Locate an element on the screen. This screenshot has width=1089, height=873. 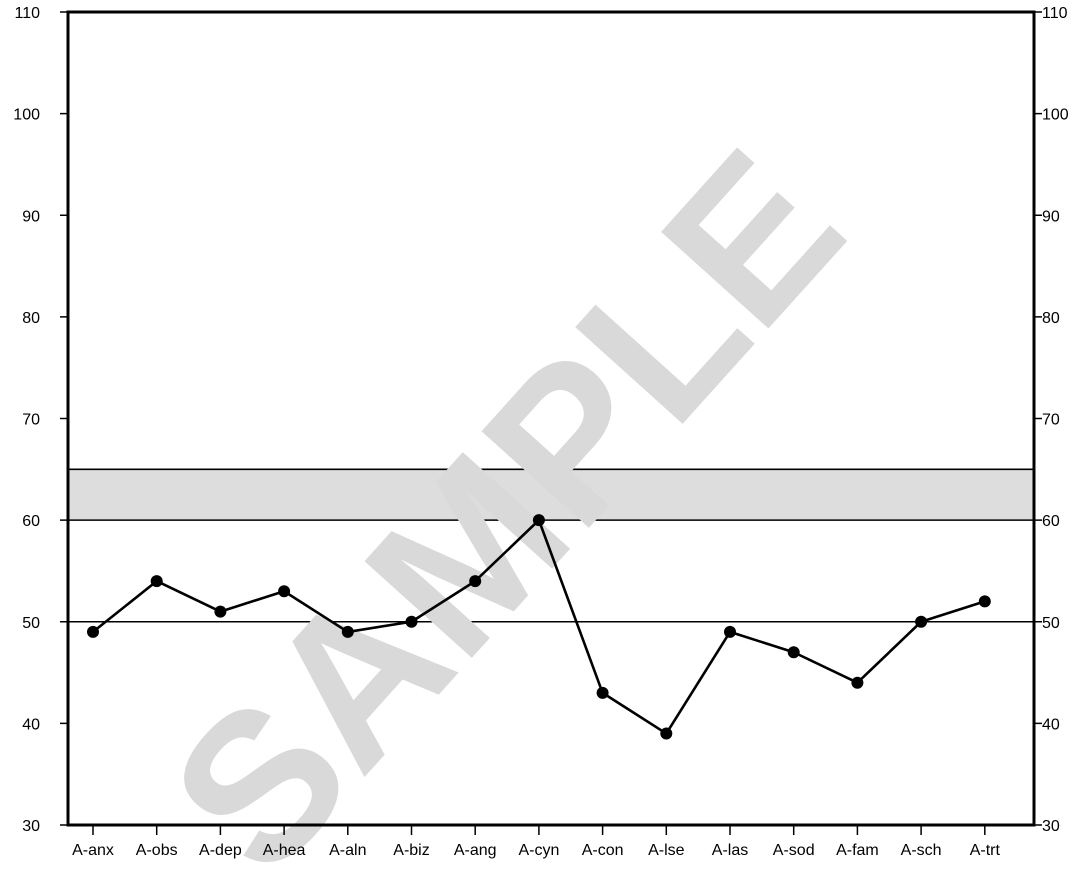
y-tick-label-right: 30 is located at coordinates (1051, 826).